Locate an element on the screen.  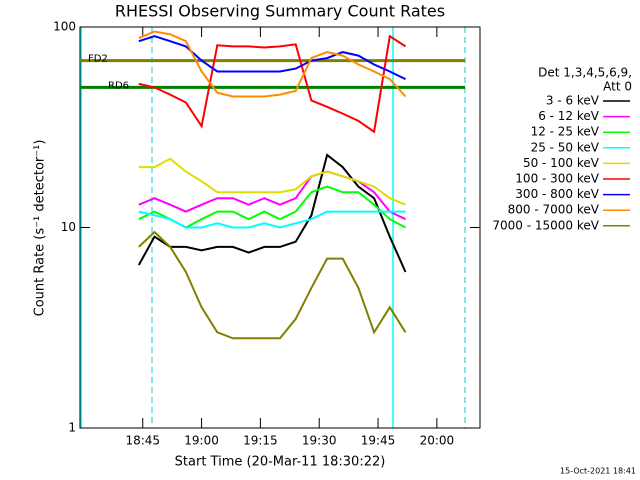
legend-label: 50 - 100 keV is located at coordinates (561, 163).